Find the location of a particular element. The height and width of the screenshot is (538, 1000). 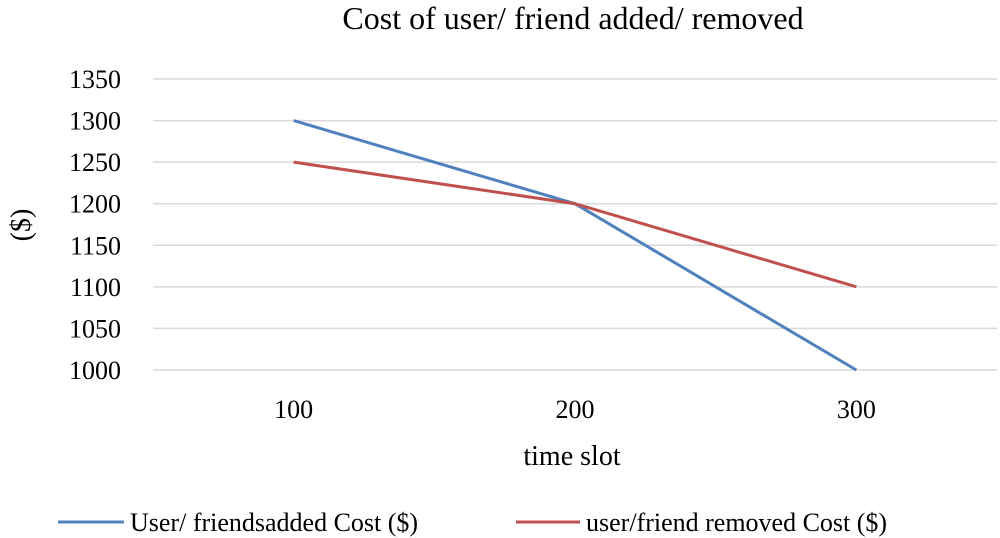

legend-label-2: user/friend removed Cost ($) is located at coordinates (736, 522).